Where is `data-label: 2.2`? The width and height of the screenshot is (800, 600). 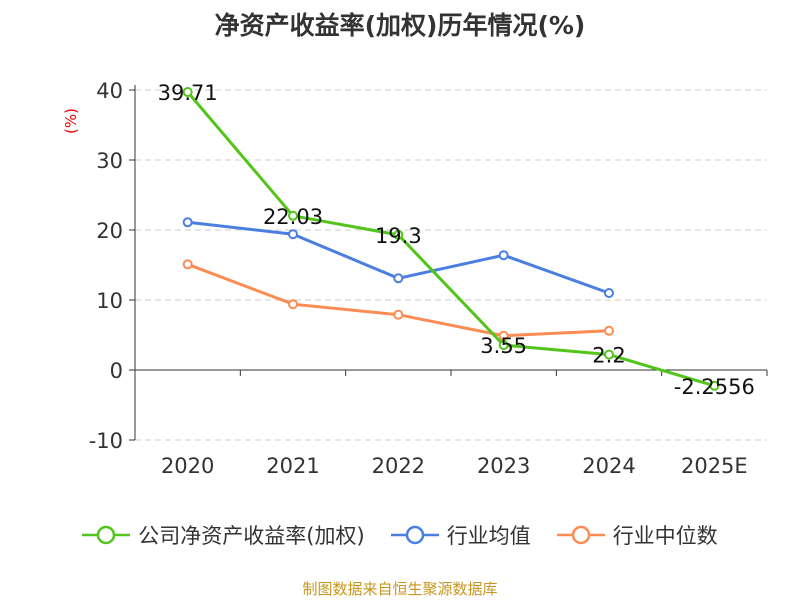
data-label: 2.2 is located at coordinates (608, 356).